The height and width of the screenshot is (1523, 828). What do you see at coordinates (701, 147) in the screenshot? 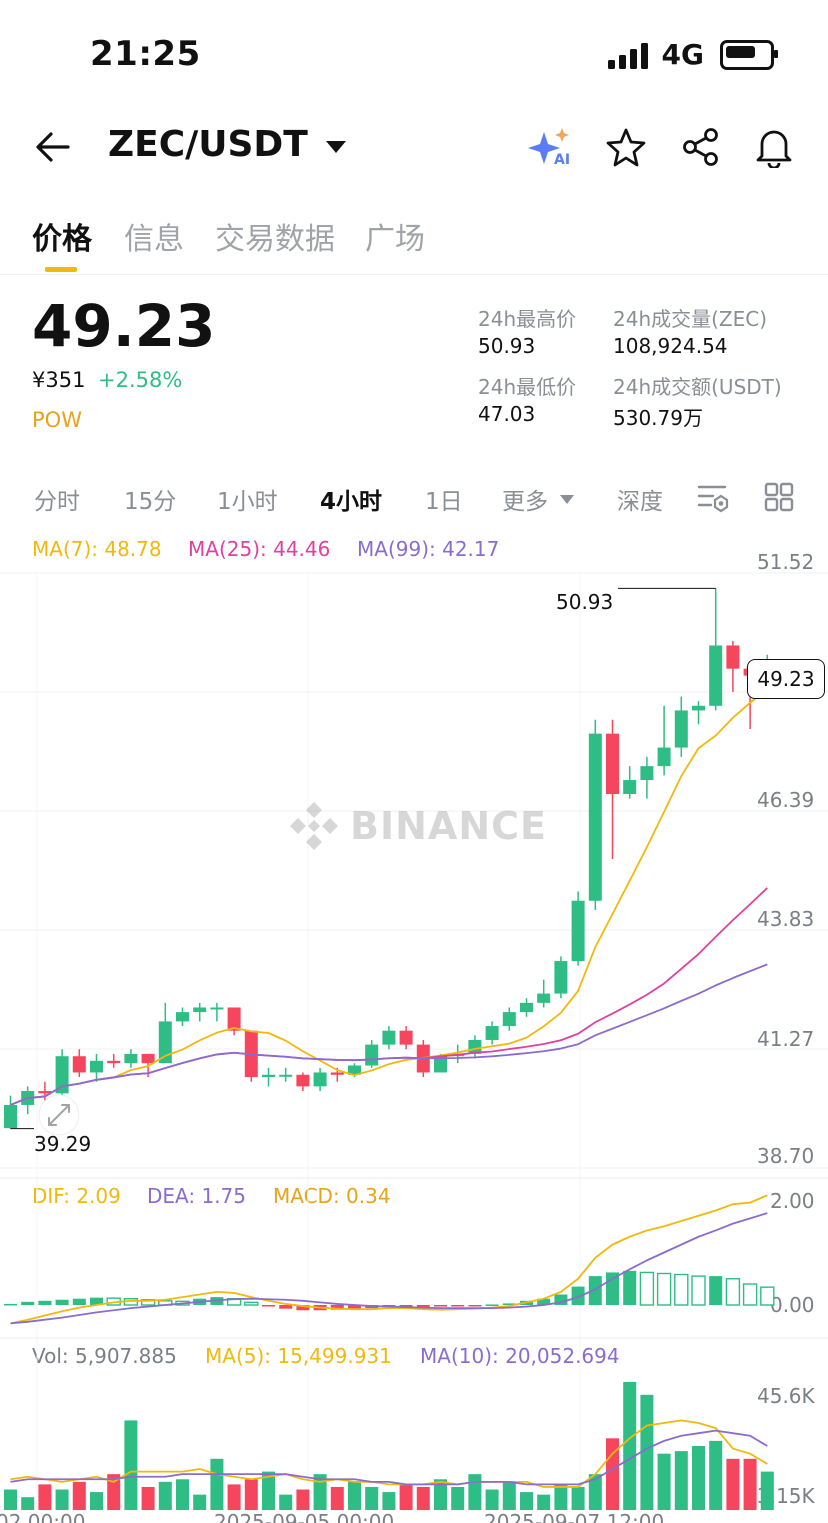
I see `share-icon` at bounding box center [701, 147].